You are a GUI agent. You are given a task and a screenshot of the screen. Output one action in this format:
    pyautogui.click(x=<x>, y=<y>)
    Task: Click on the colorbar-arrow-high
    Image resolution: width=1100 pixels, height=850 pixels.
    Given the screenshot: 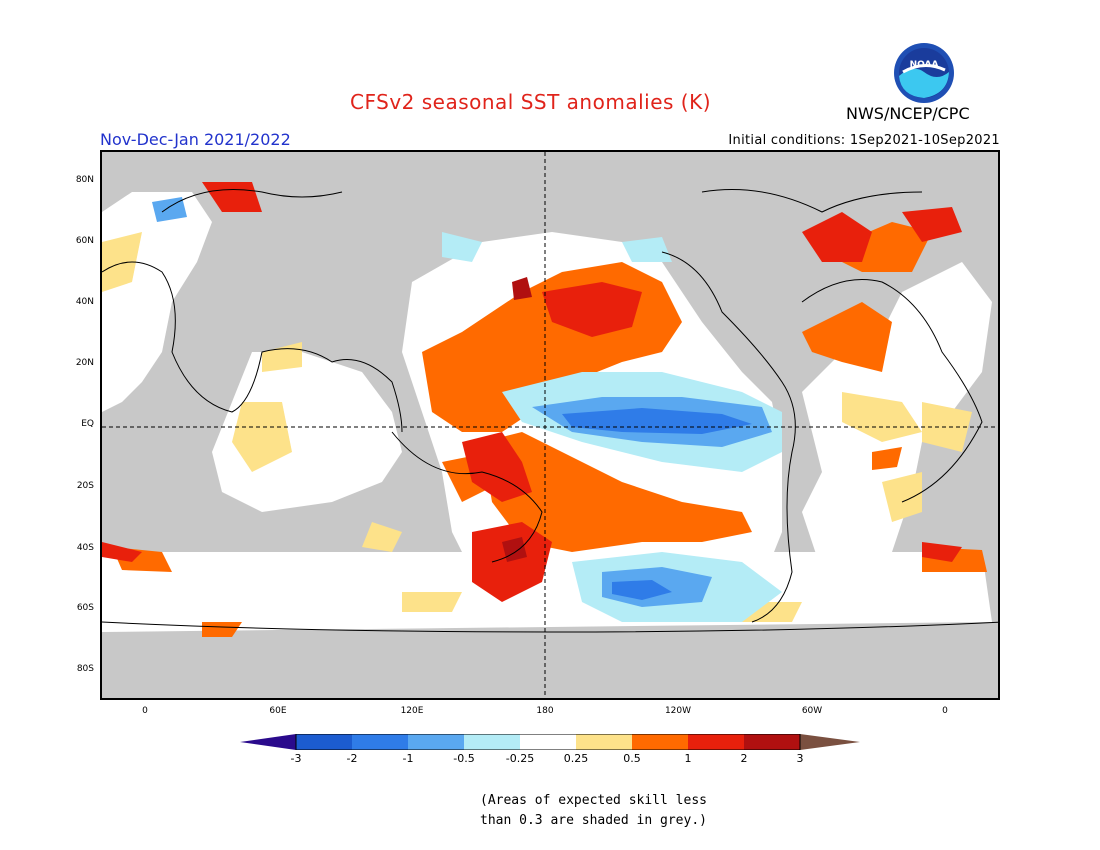 What is the action you would take?
    pyautogui.click(x=830, y=742)
    